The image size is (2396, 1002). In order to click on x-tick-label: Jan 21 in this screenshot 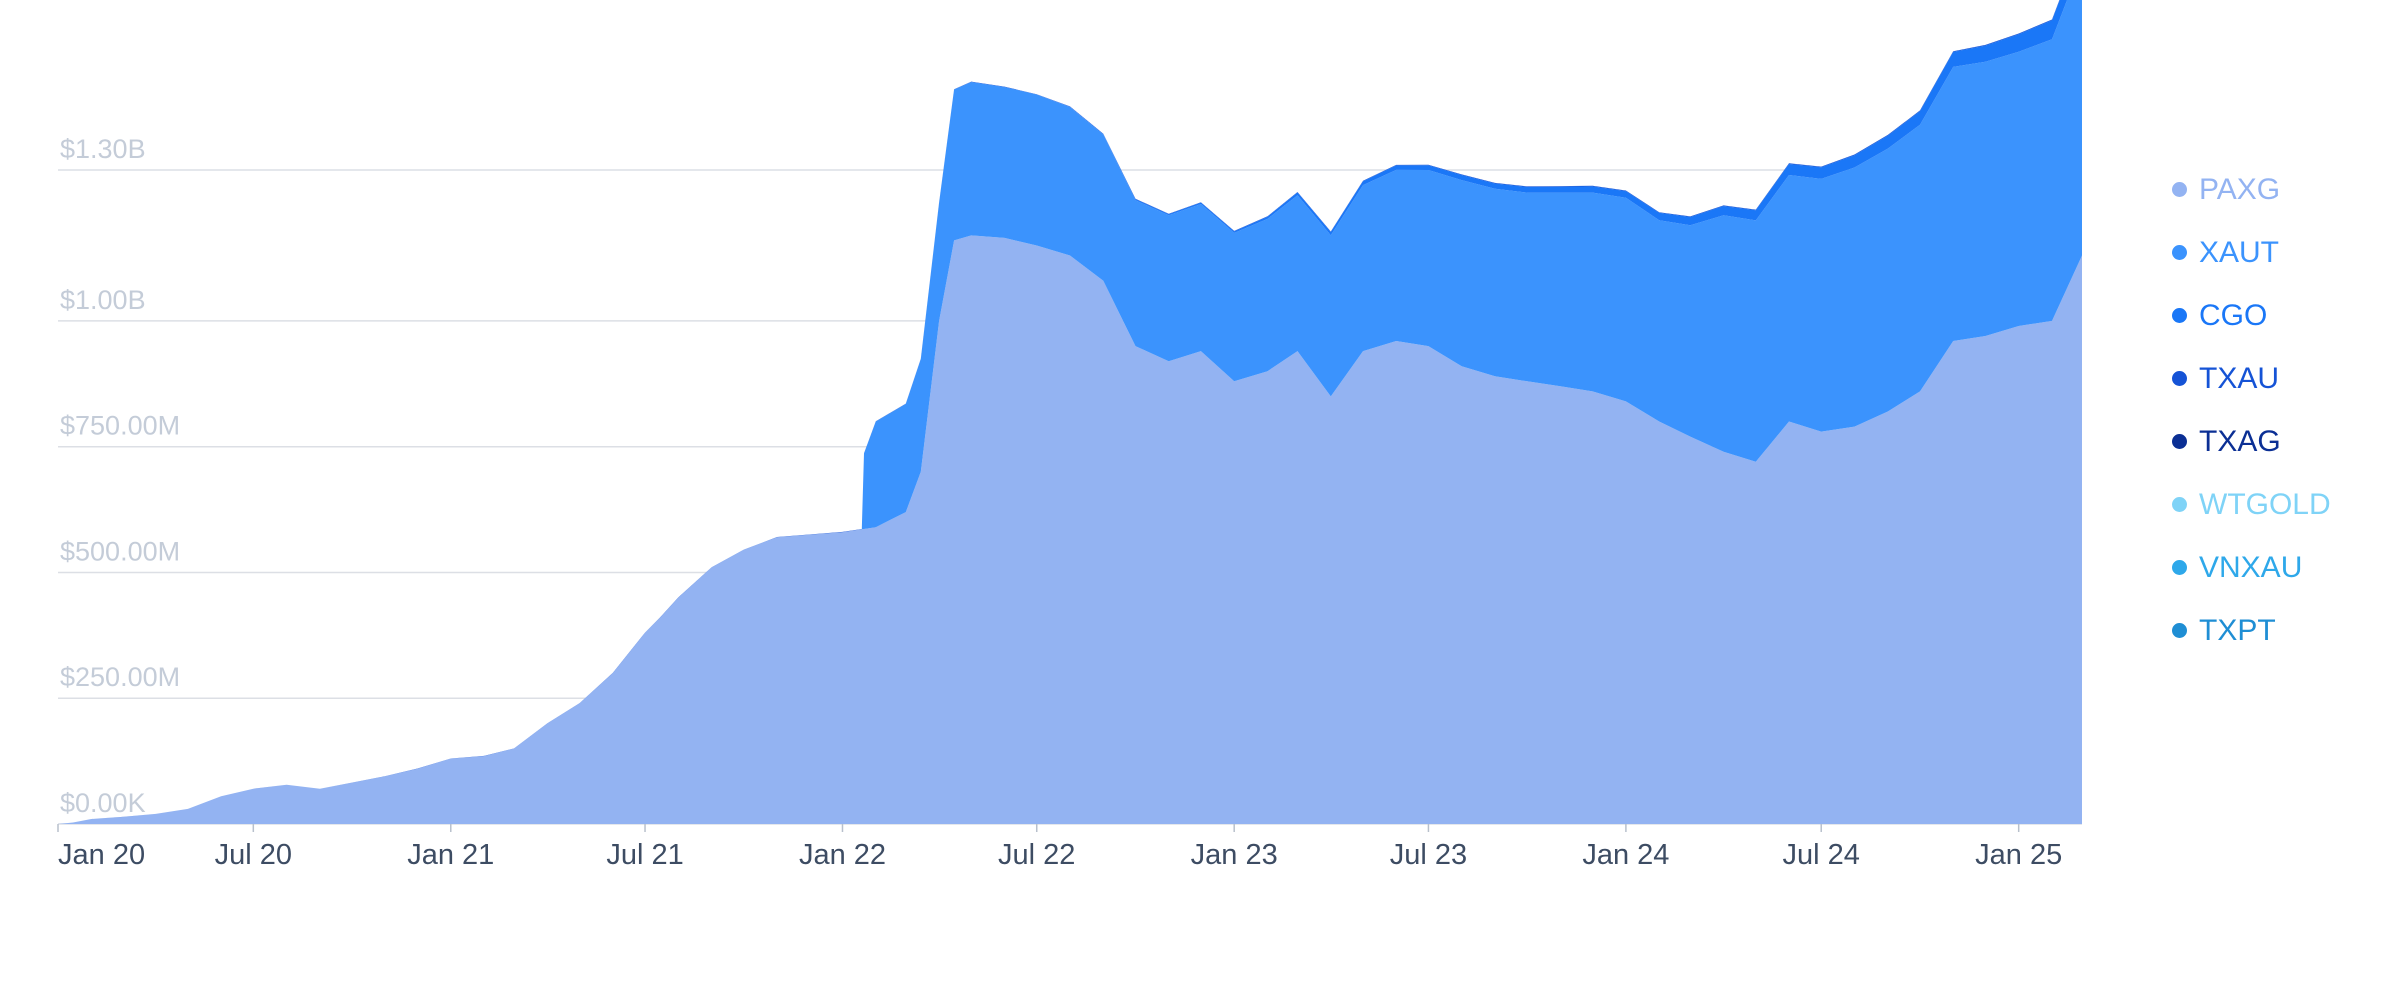, I will do `click(450, 855)`.